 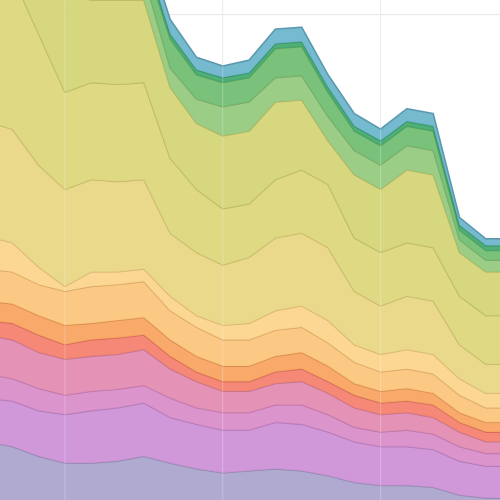 I want to click on area, so click(x=250, y=472).